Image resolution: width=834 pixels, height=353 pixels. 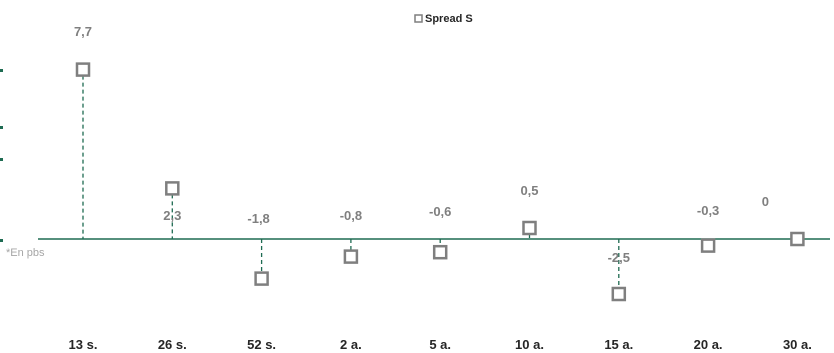 What do you see at coordinates (797, 344) in the screenshot?
I see `x-tick-label: 30 a.` at bounding box center [797, 344].